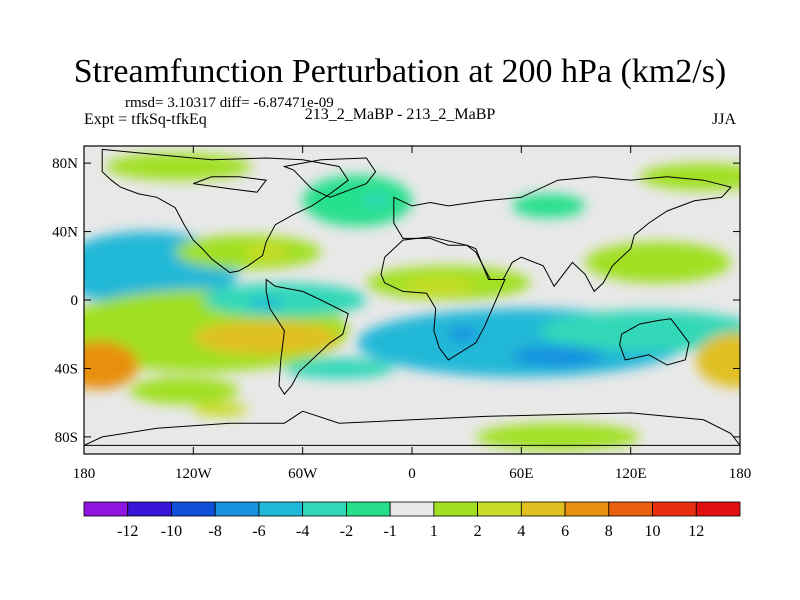  I want to click on x-tick-label-1: 120W, so click(194, 474).